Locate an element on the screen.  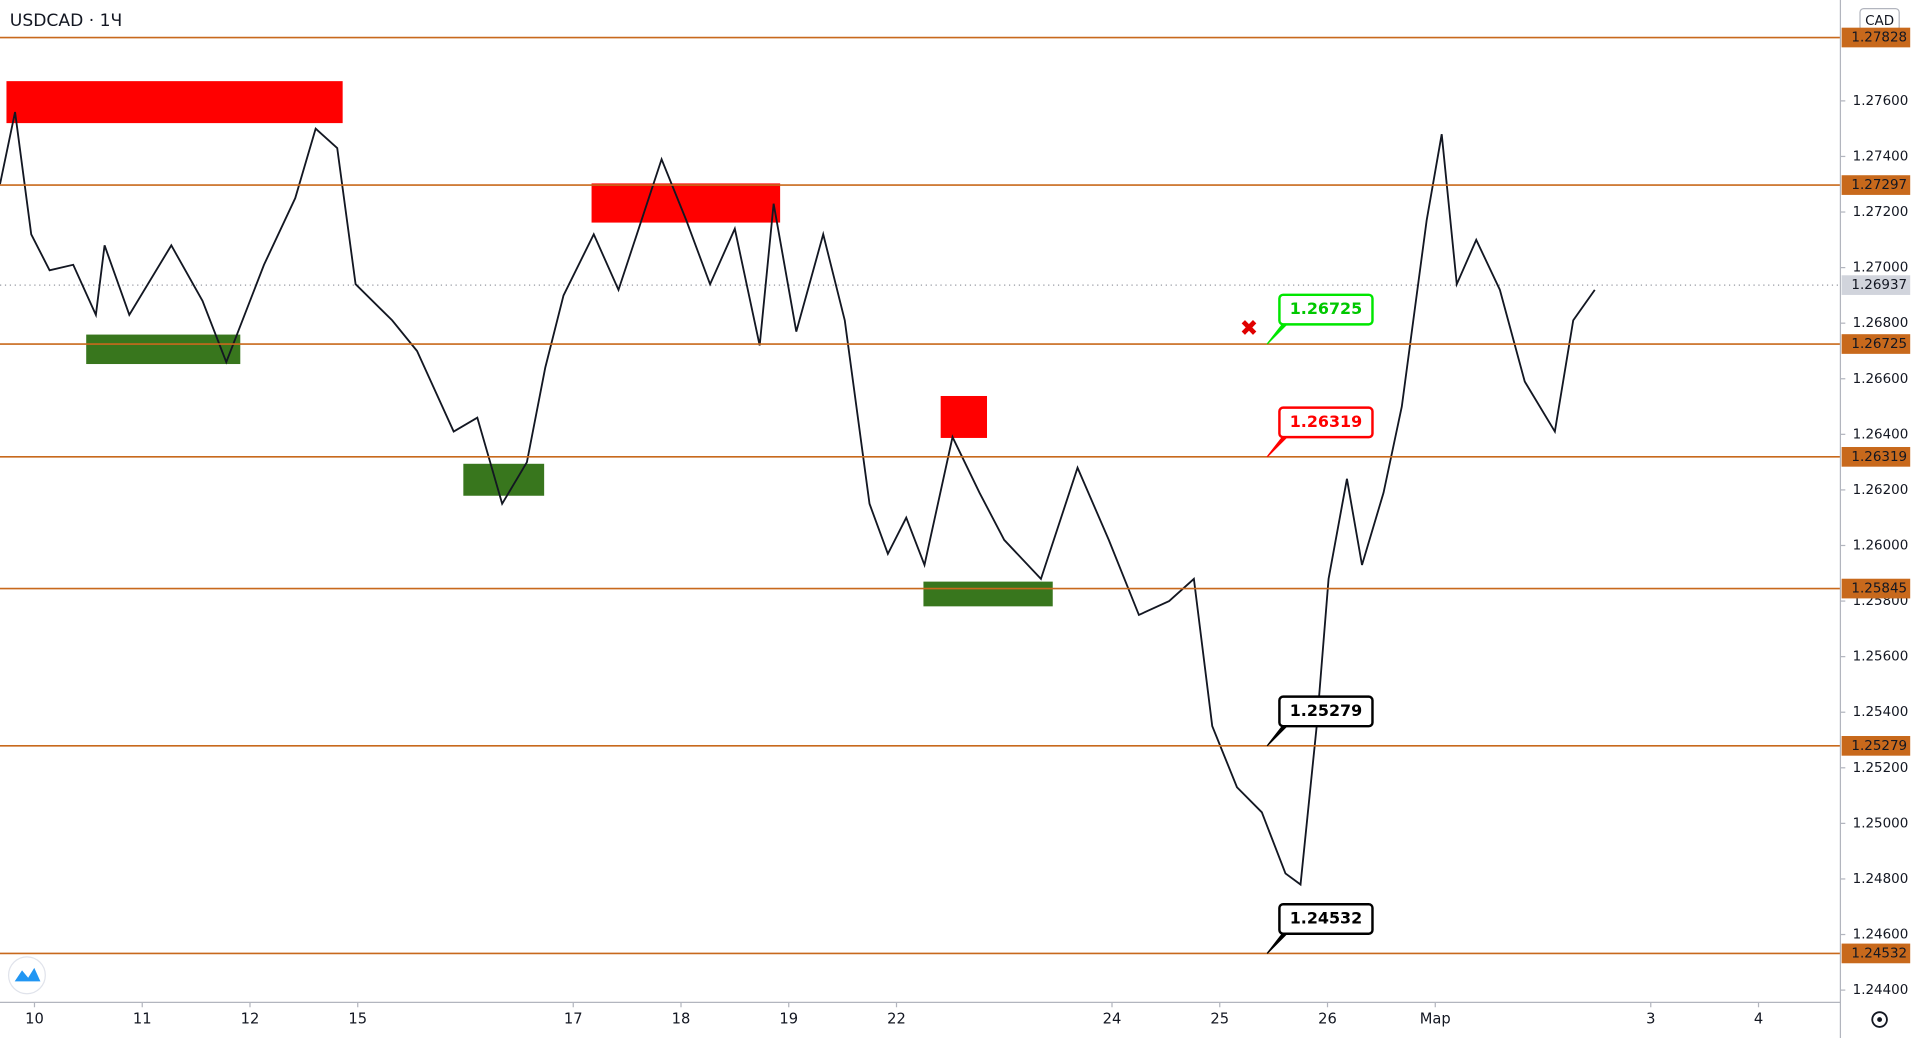
y-tick-label: 1.24400 is located at coordinates (1881, 990).